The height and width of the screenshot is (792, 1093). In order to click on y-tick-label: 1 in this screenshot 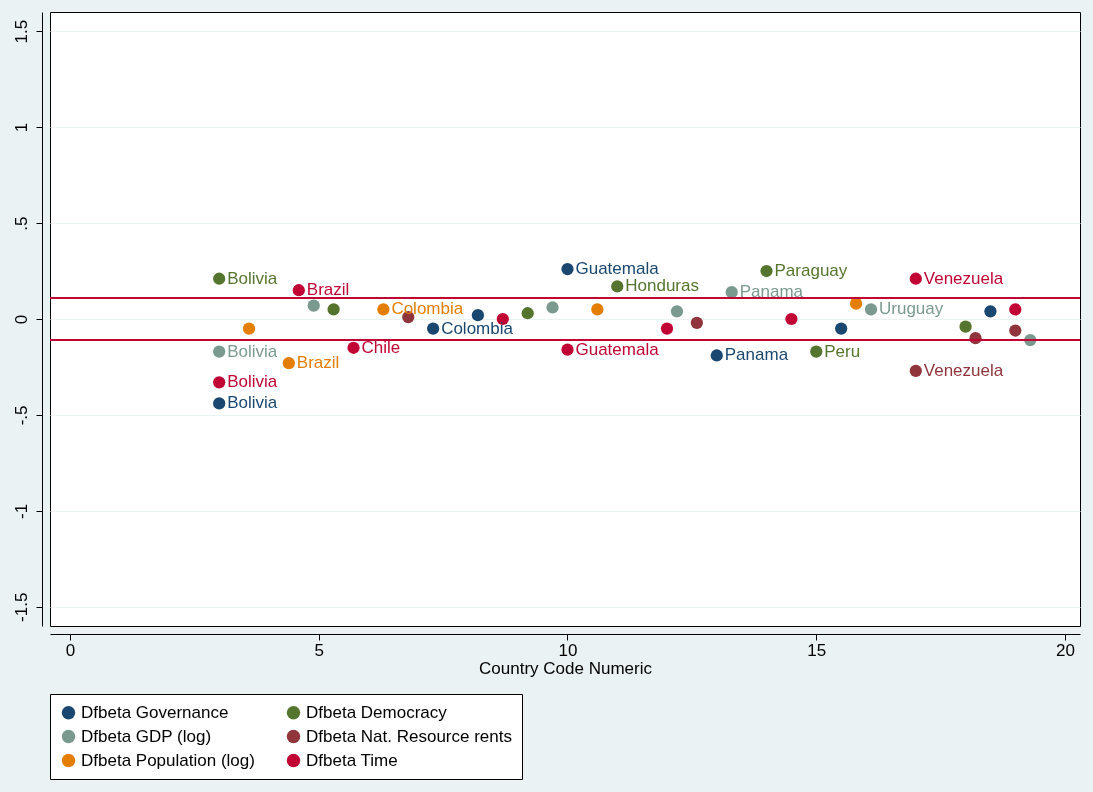, I will do `click(21, 127)`.